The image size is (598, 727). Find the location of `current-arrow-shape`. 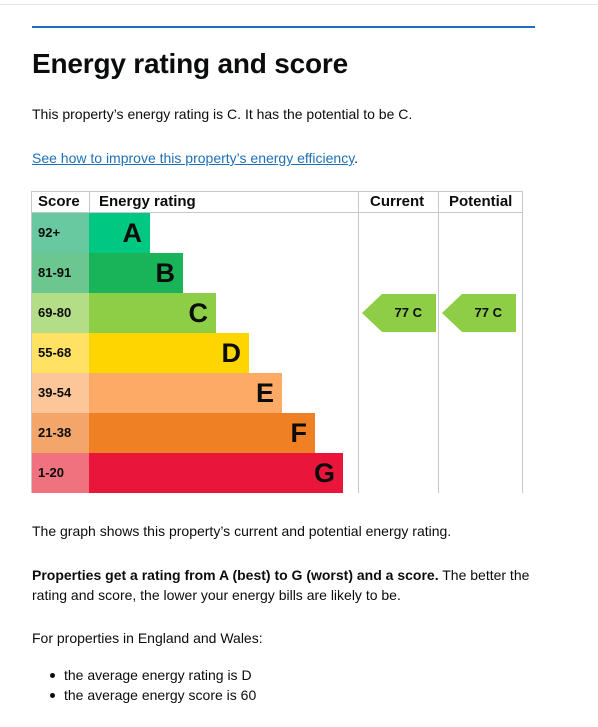

current-arrow-shape is located at coordinates (399, 313).